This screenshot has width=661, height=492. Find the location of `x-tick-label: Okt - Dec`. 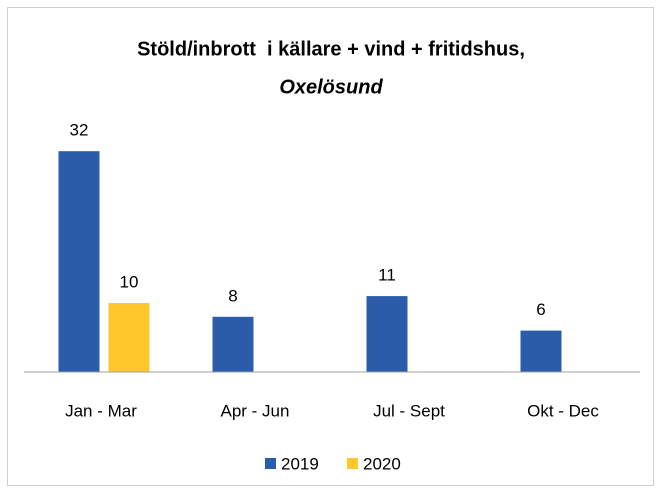

x-tick-label: Okt - Dec is located at coordinates (563, 410).